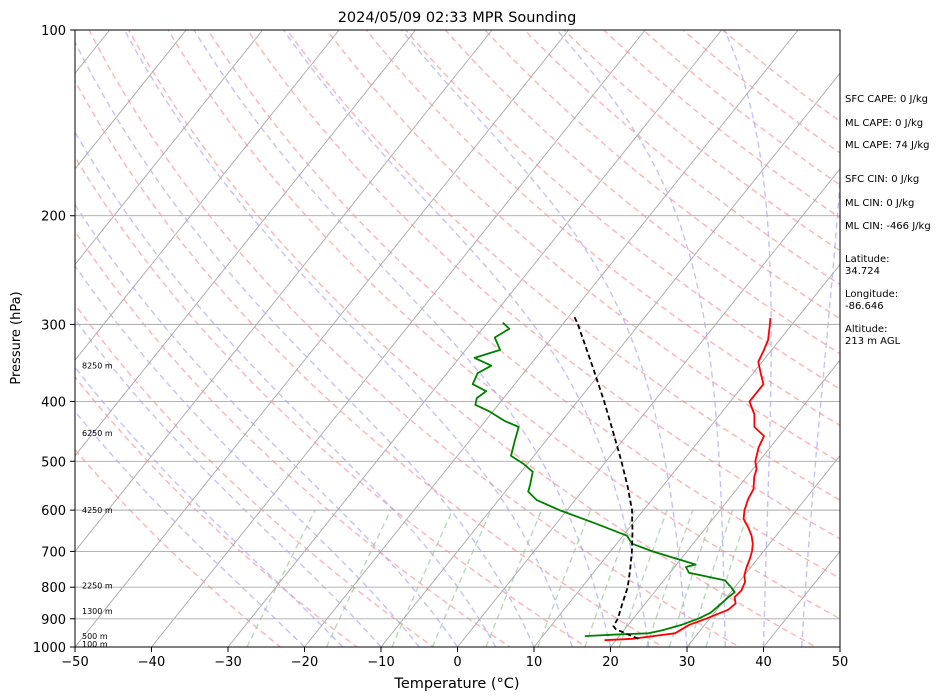 The height and width of the screenshot is (700, 950). Describe the element at coordinates (97, 510) in the screenshot. I see `height-label: 4250 m` at that location.